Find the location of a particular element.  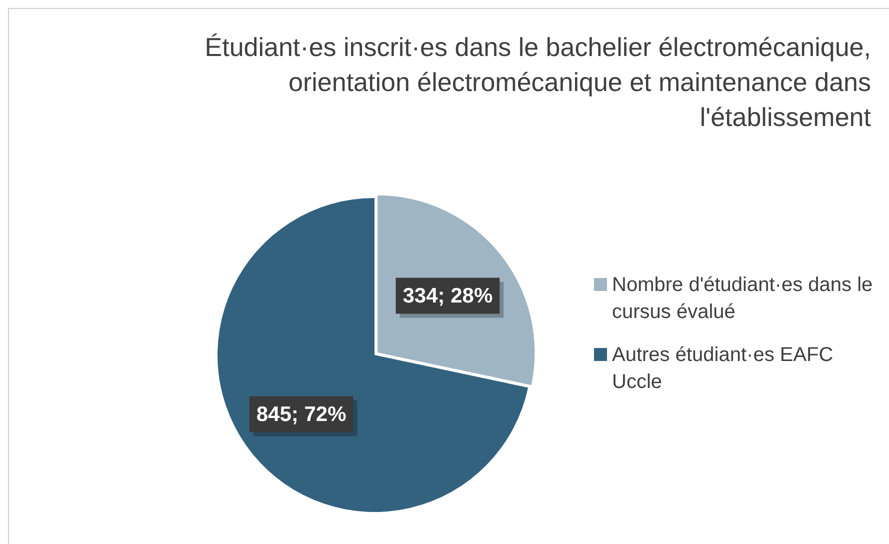

legend-label: Nombre d'étudiant·es dans le cursus évalué is located at coordinates (743, 299).